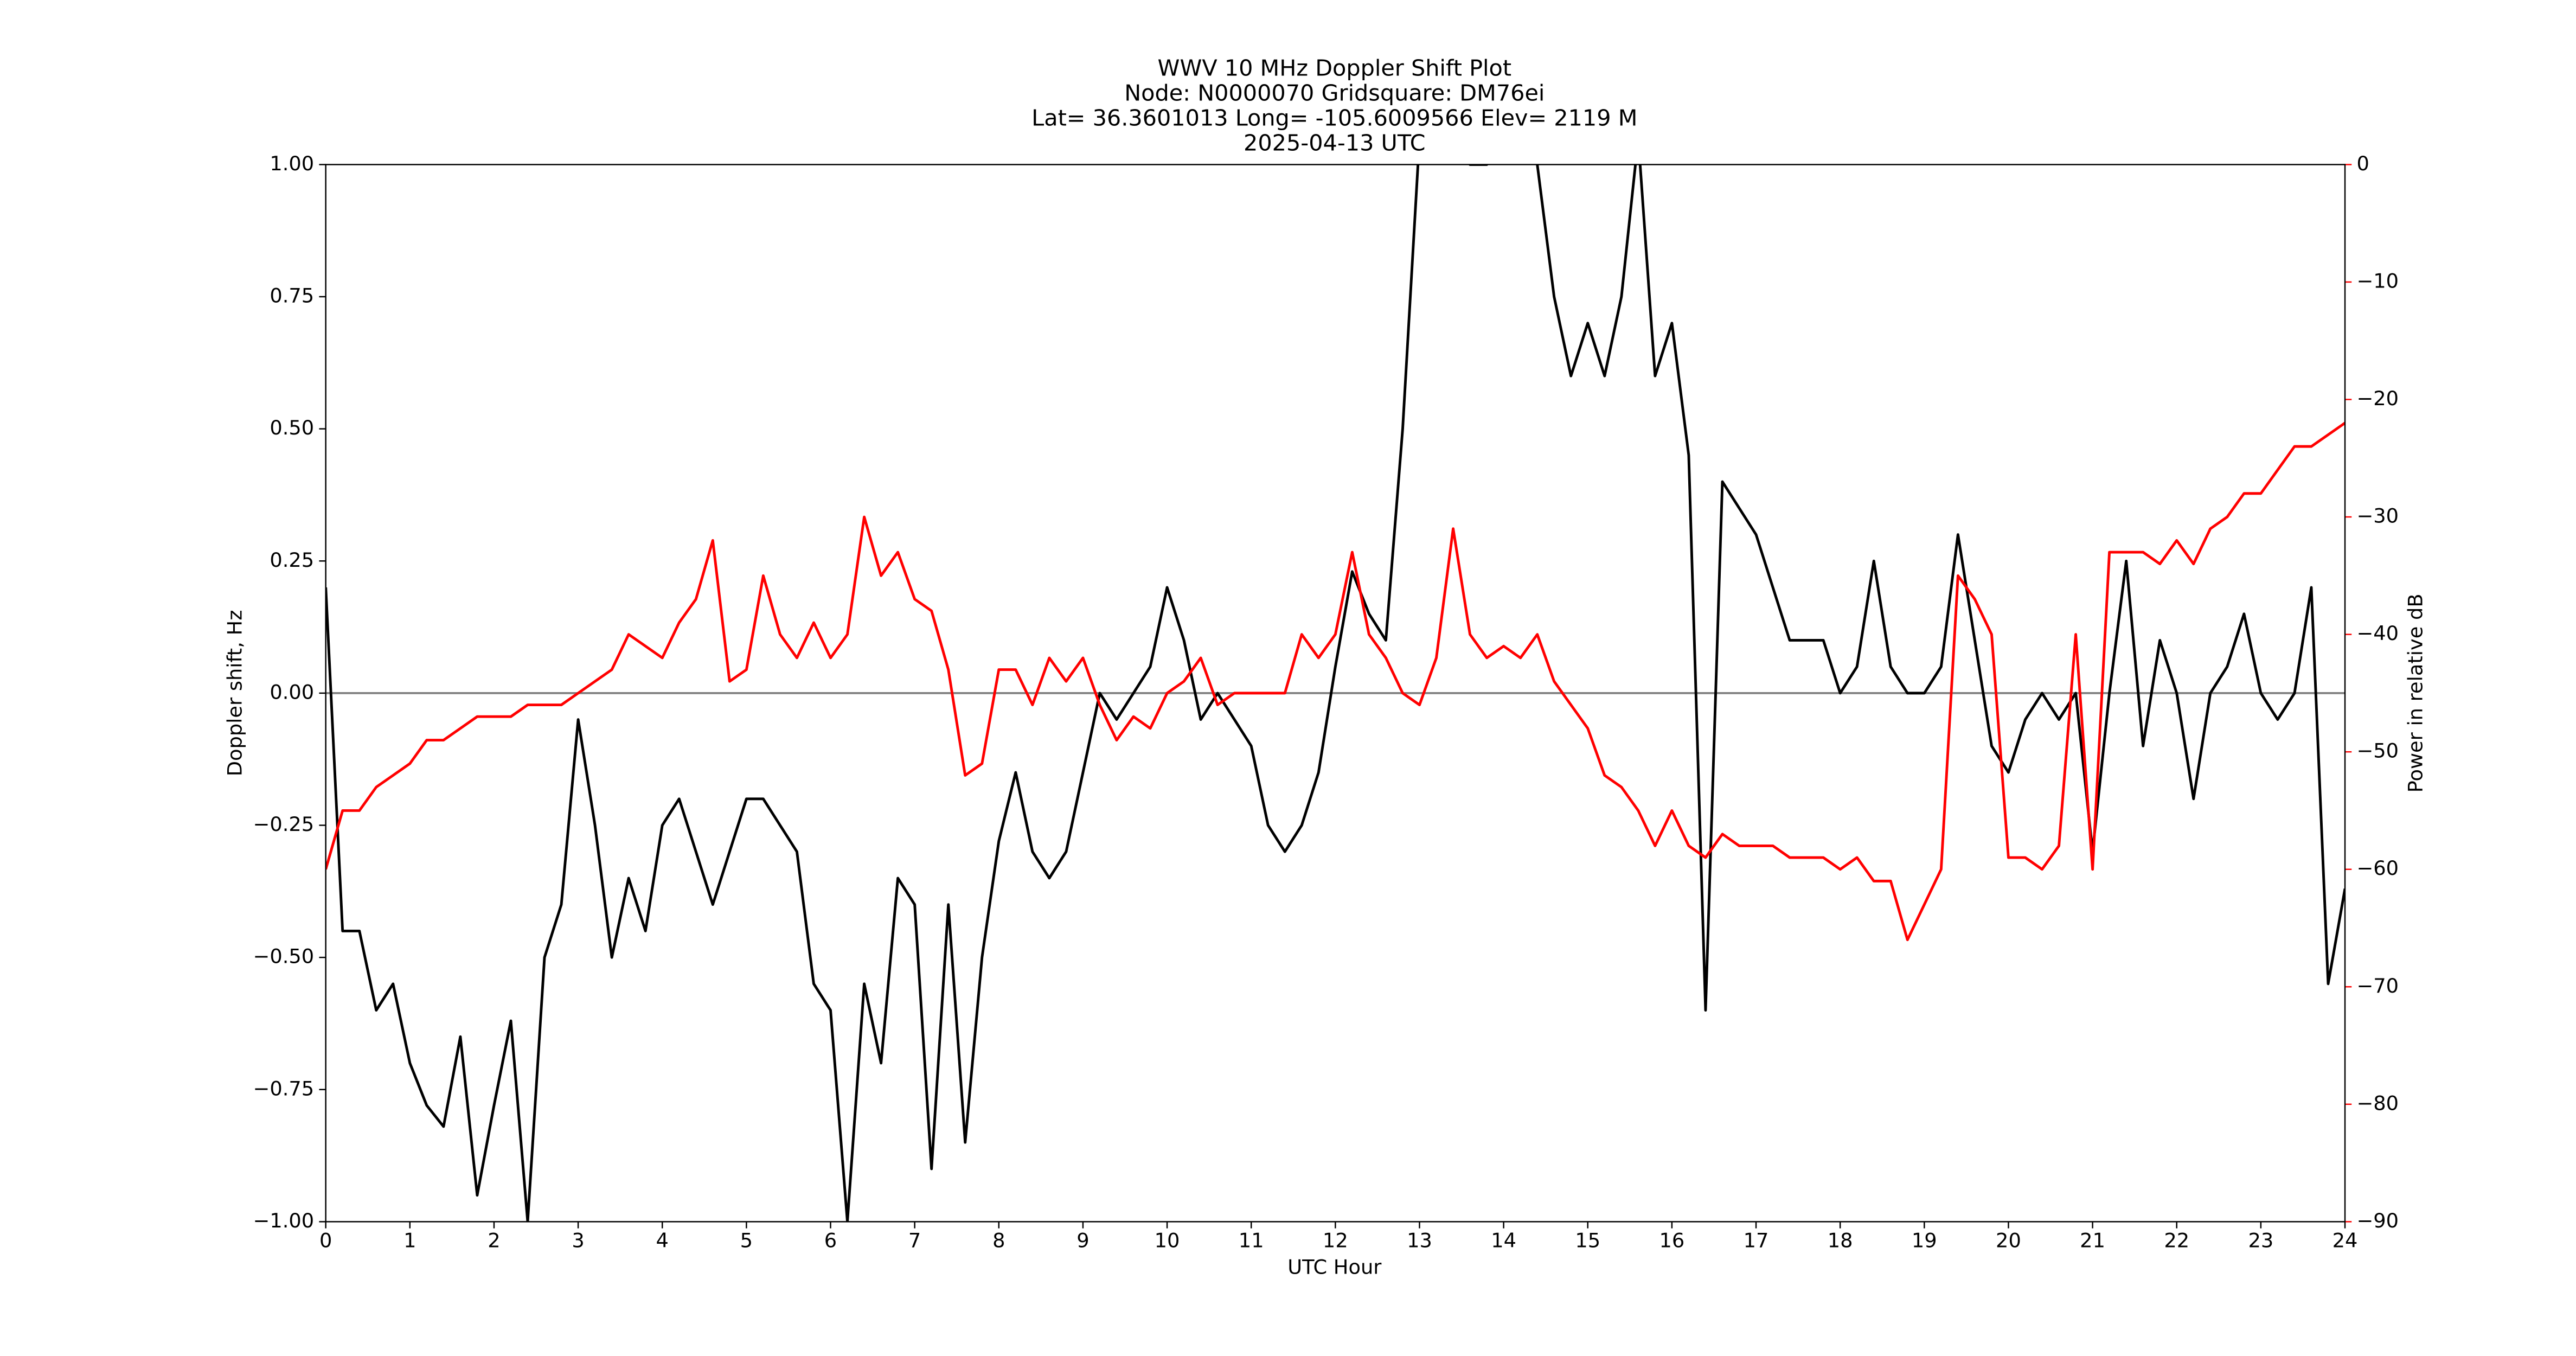  What do you see at coordinates (2092, 1240) in the screenshot?
I see `x-tick-label: 21` at bounding box center [2092, 1240].